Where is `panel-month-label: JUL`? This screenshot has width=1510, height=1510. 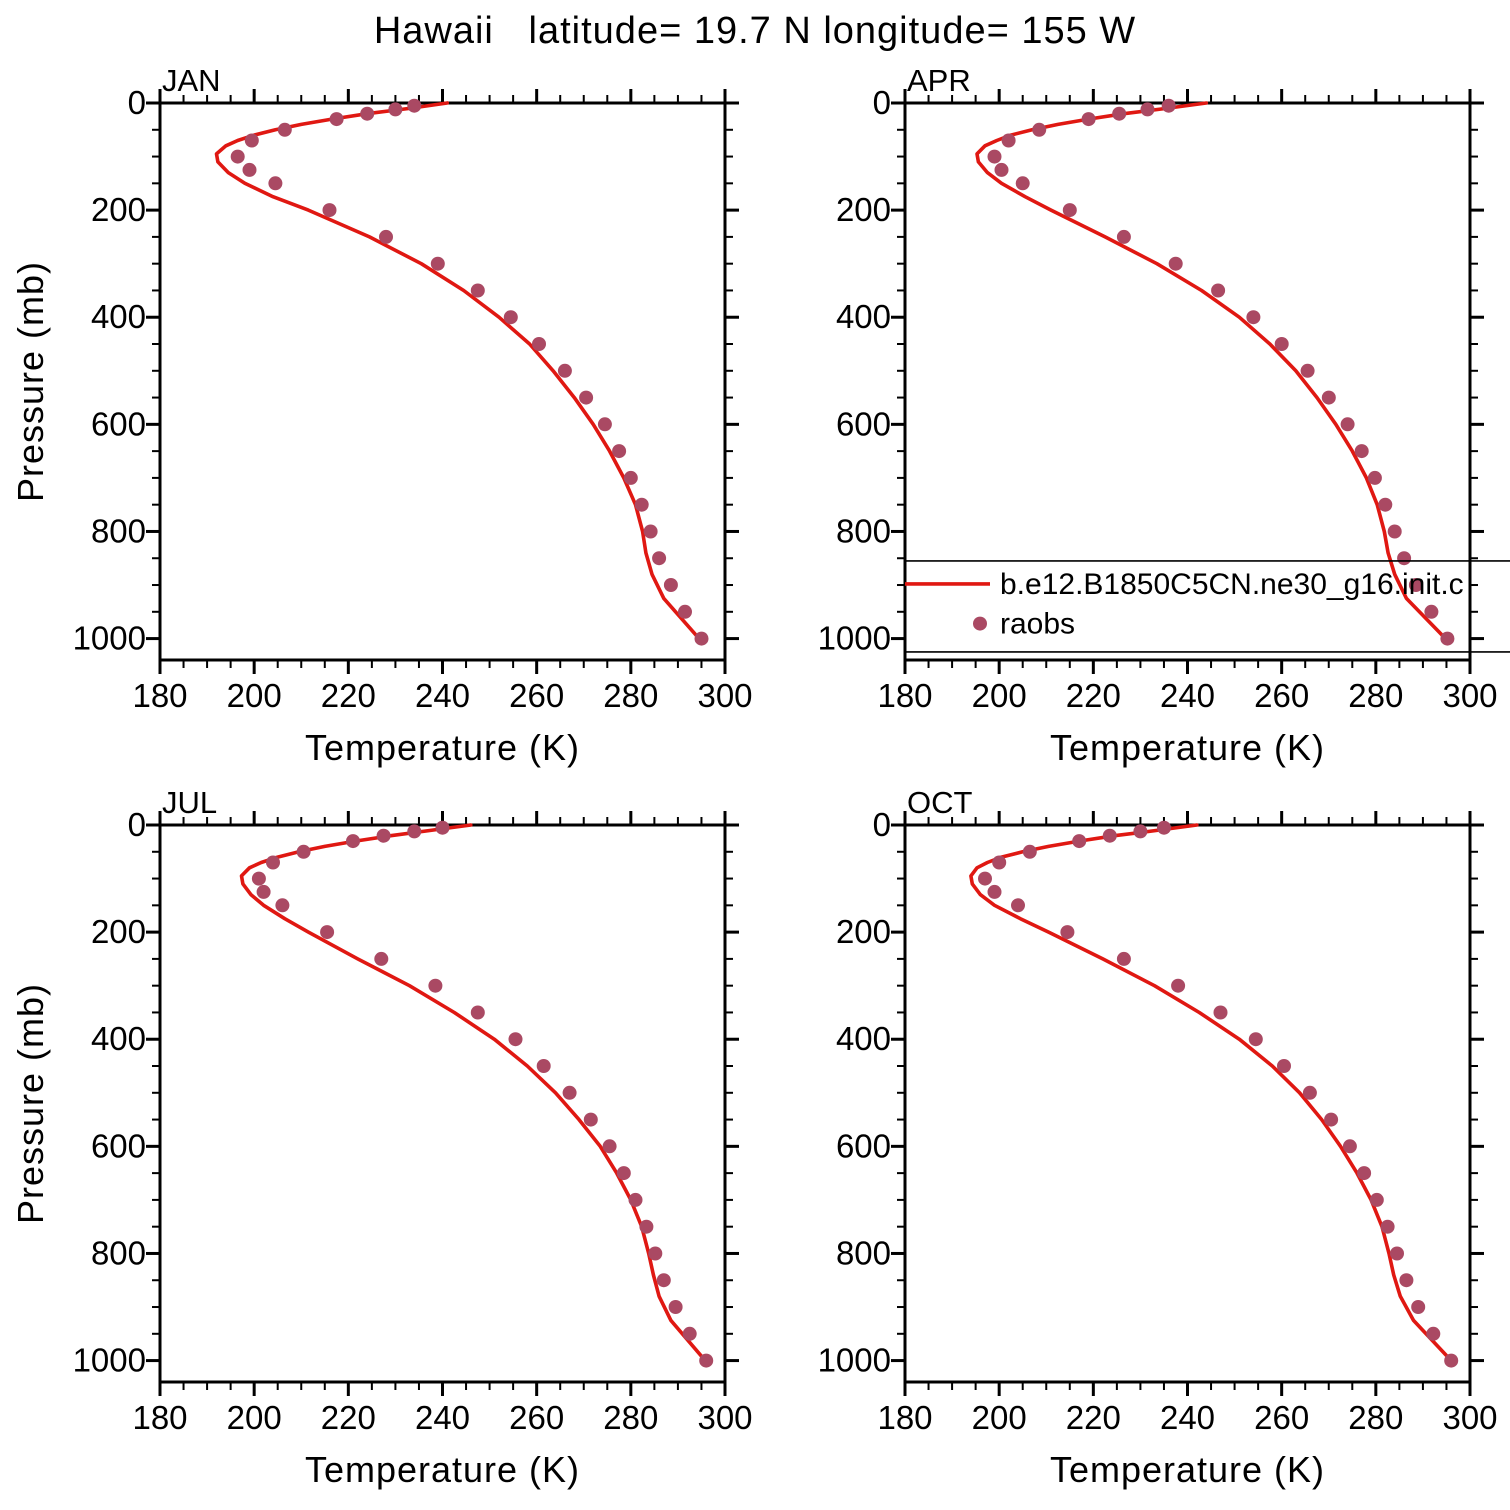 panel-month-label: JUL is located at coordinates (189, 802).